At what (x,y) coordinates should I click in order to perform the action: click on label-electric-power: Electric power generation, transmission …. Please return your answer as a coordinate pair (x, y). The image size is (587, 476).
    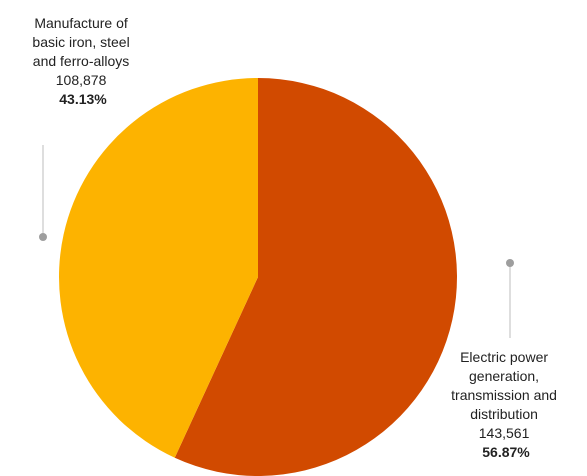
    Looking at the image, I should click on (506, 404).